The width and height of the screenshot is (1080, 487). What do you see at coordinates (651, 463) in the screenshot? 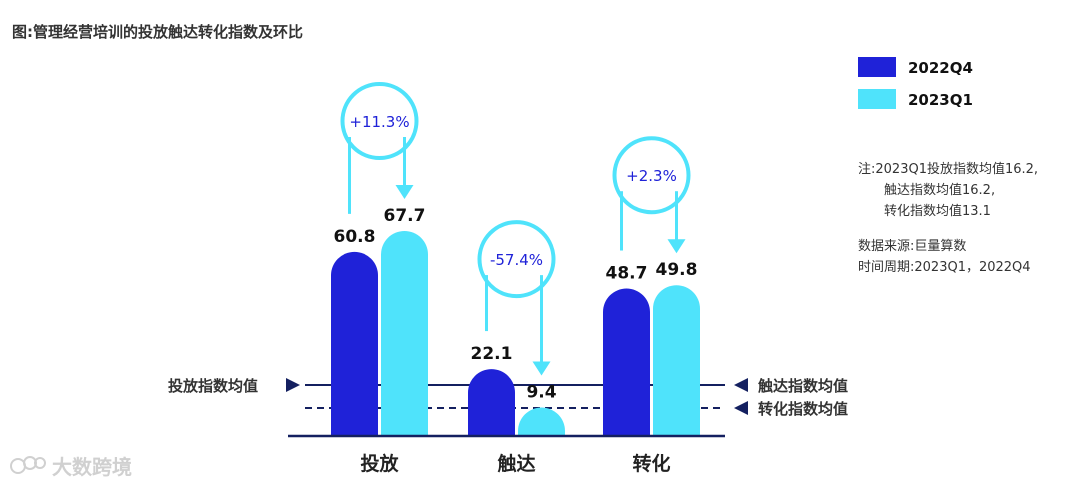
I see `x-tick-label: 转化` at bounding box center [651, 463].